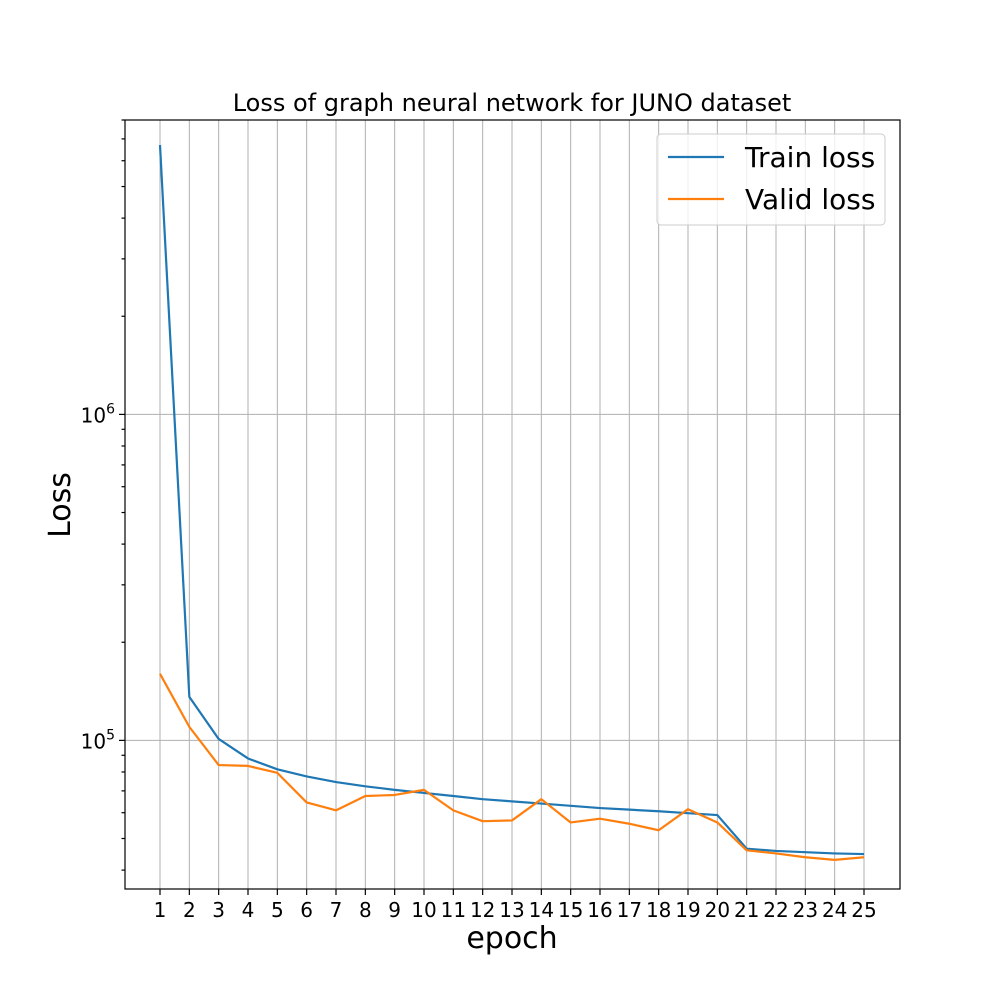  Describe the element at coordinates (277, 910) in the screenshot. I see `x-tick-label: 5` at that location.